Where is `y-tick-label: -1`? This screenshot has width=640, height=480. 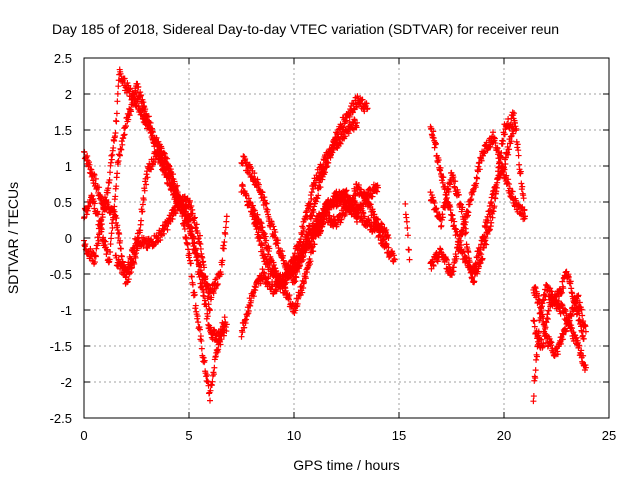
y-tick-label: -1 is located at coordinates (66, 310).